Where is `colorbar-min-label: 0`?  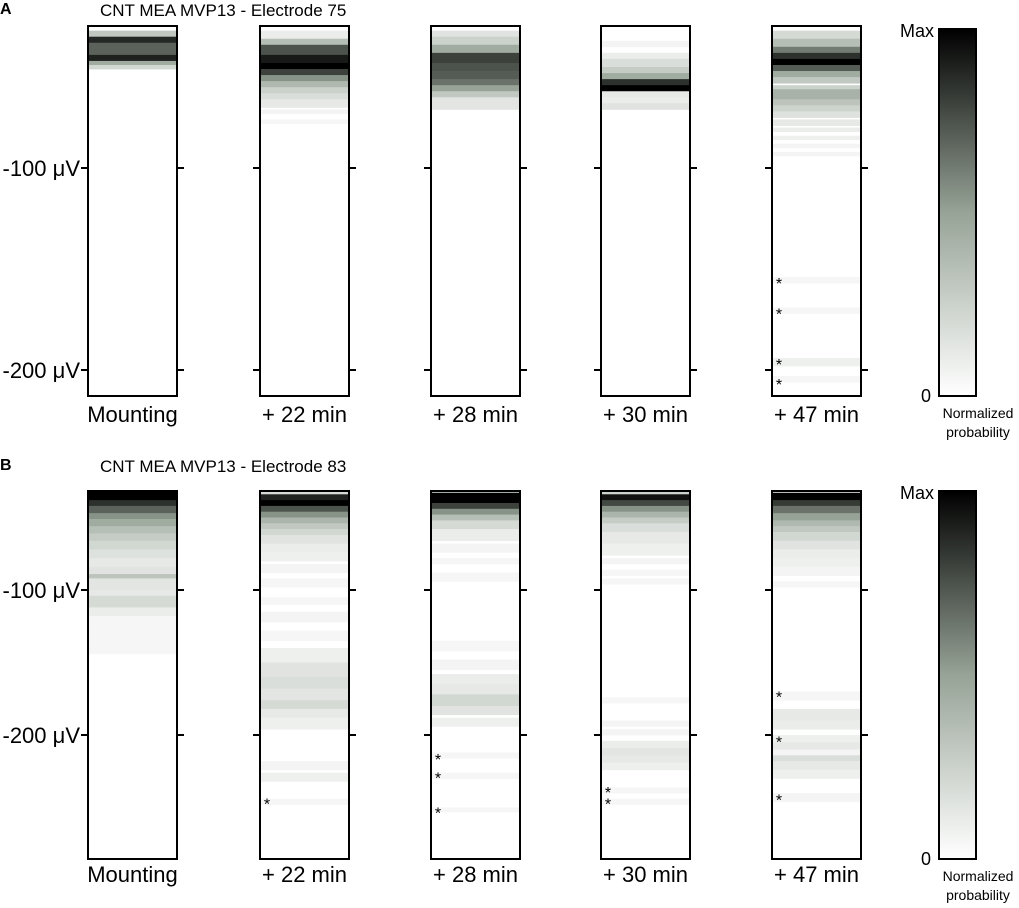
colorbar-min-label: 0 is located at coordinates (926, 859).